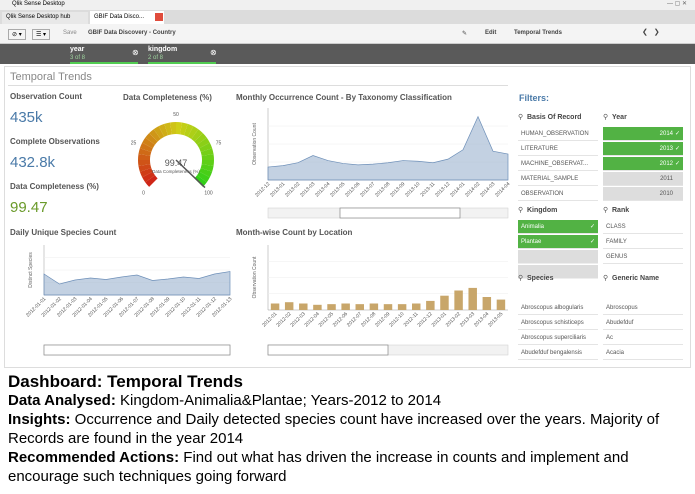 The image size is (695, 494). Describe the element at coordinates (643, 134) in the screenshot. I see `filter-item: 2014` at that location.